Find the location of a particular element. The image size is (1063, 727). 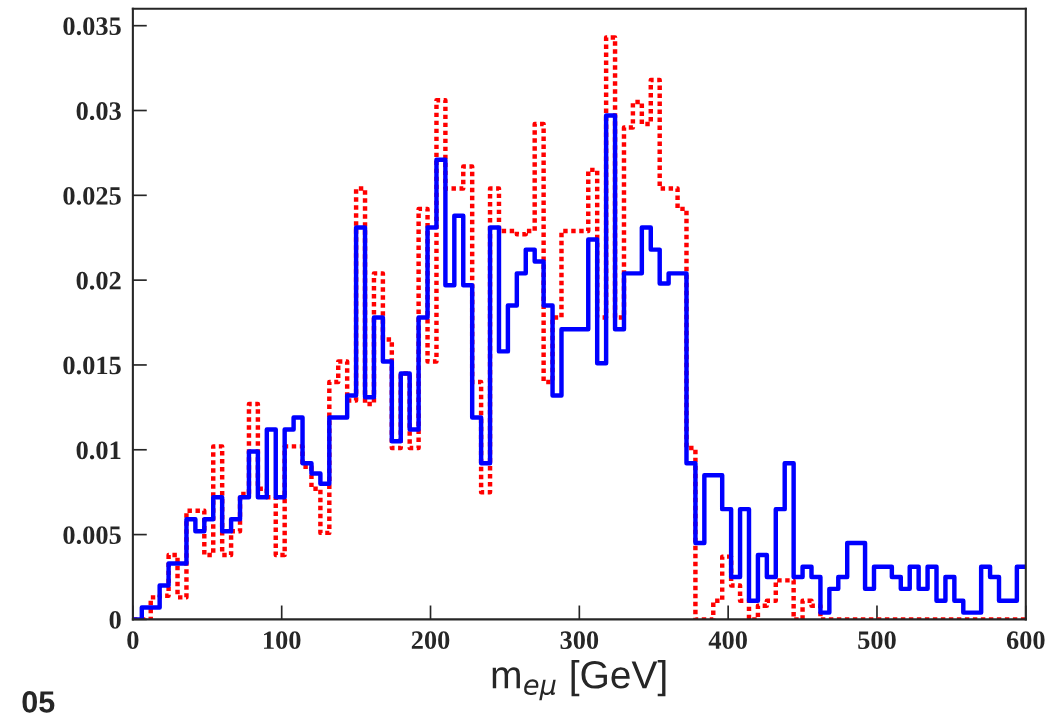

text: 05 is located at coordinates (38, 702).